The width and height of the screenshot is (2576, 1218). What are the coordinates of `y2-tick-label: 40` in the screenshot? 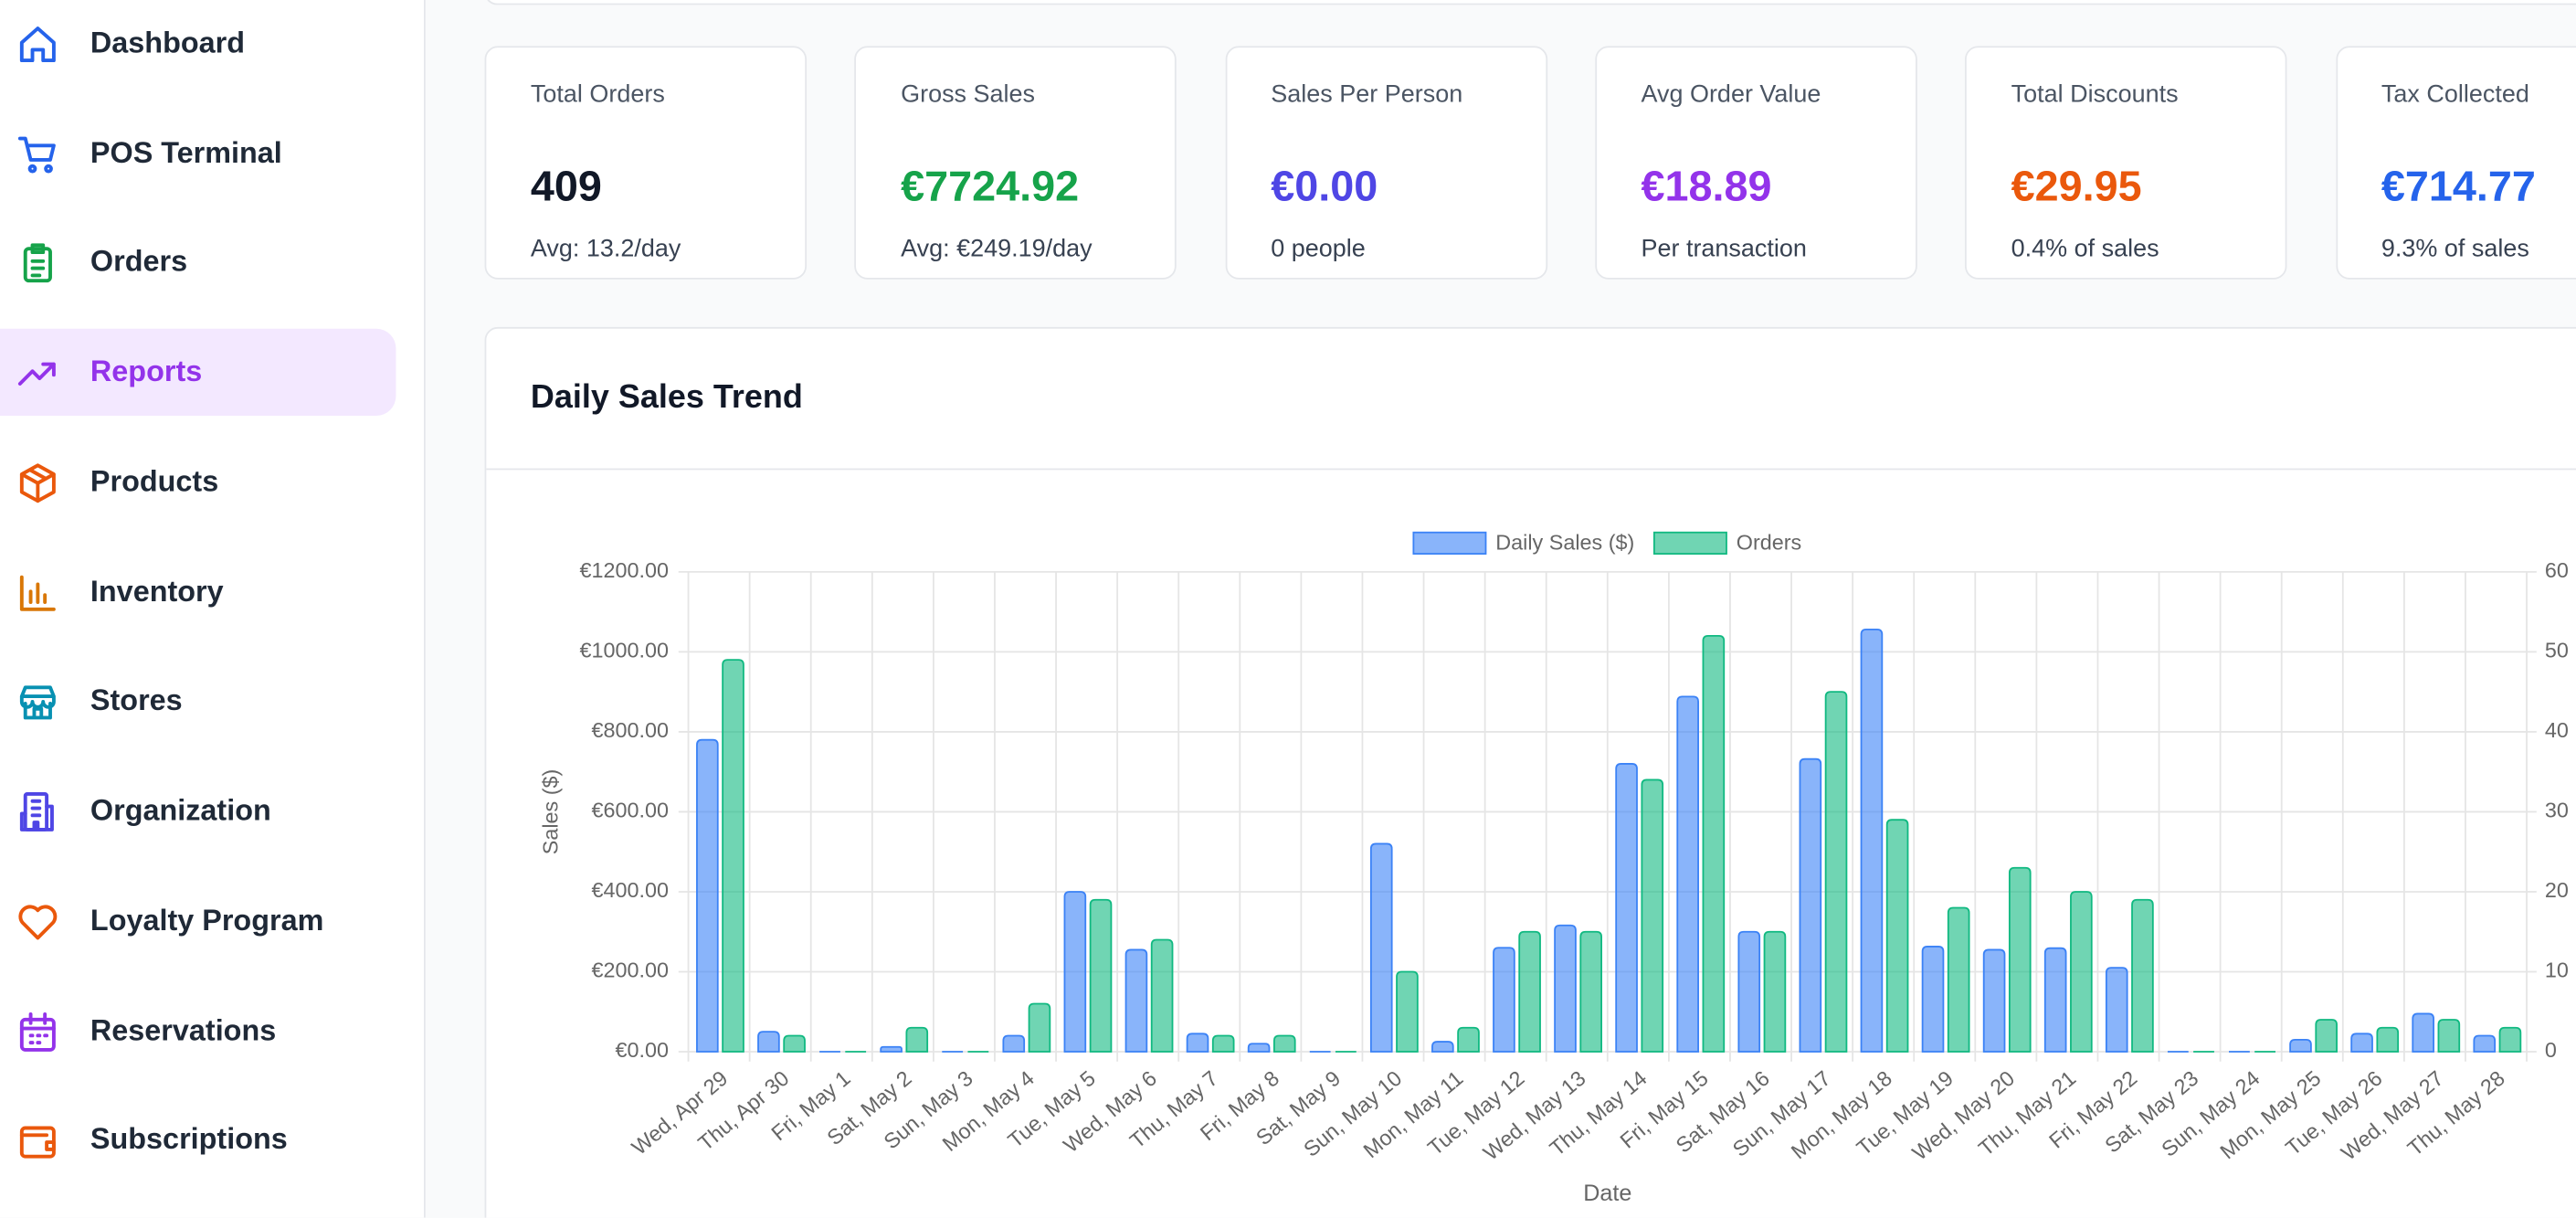 It's located at (2557, 730).